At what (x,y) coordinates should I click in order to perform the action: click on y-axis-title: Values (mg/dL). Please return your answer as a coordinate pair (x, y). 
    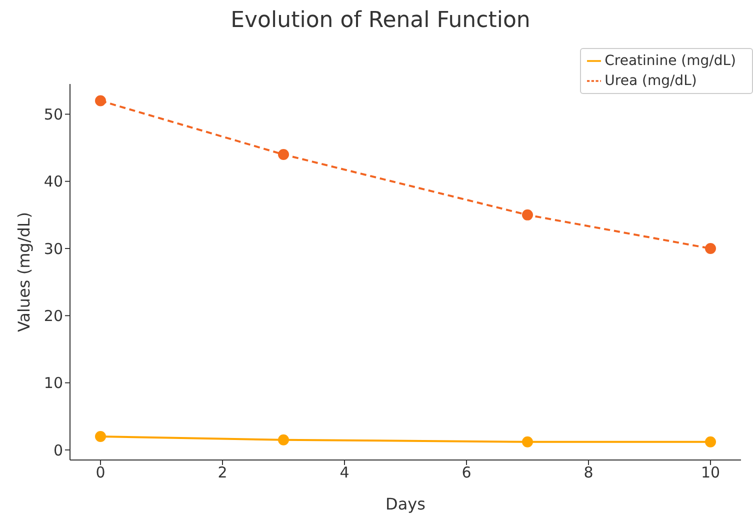
    Looking at the image, I should click on (24, 272).